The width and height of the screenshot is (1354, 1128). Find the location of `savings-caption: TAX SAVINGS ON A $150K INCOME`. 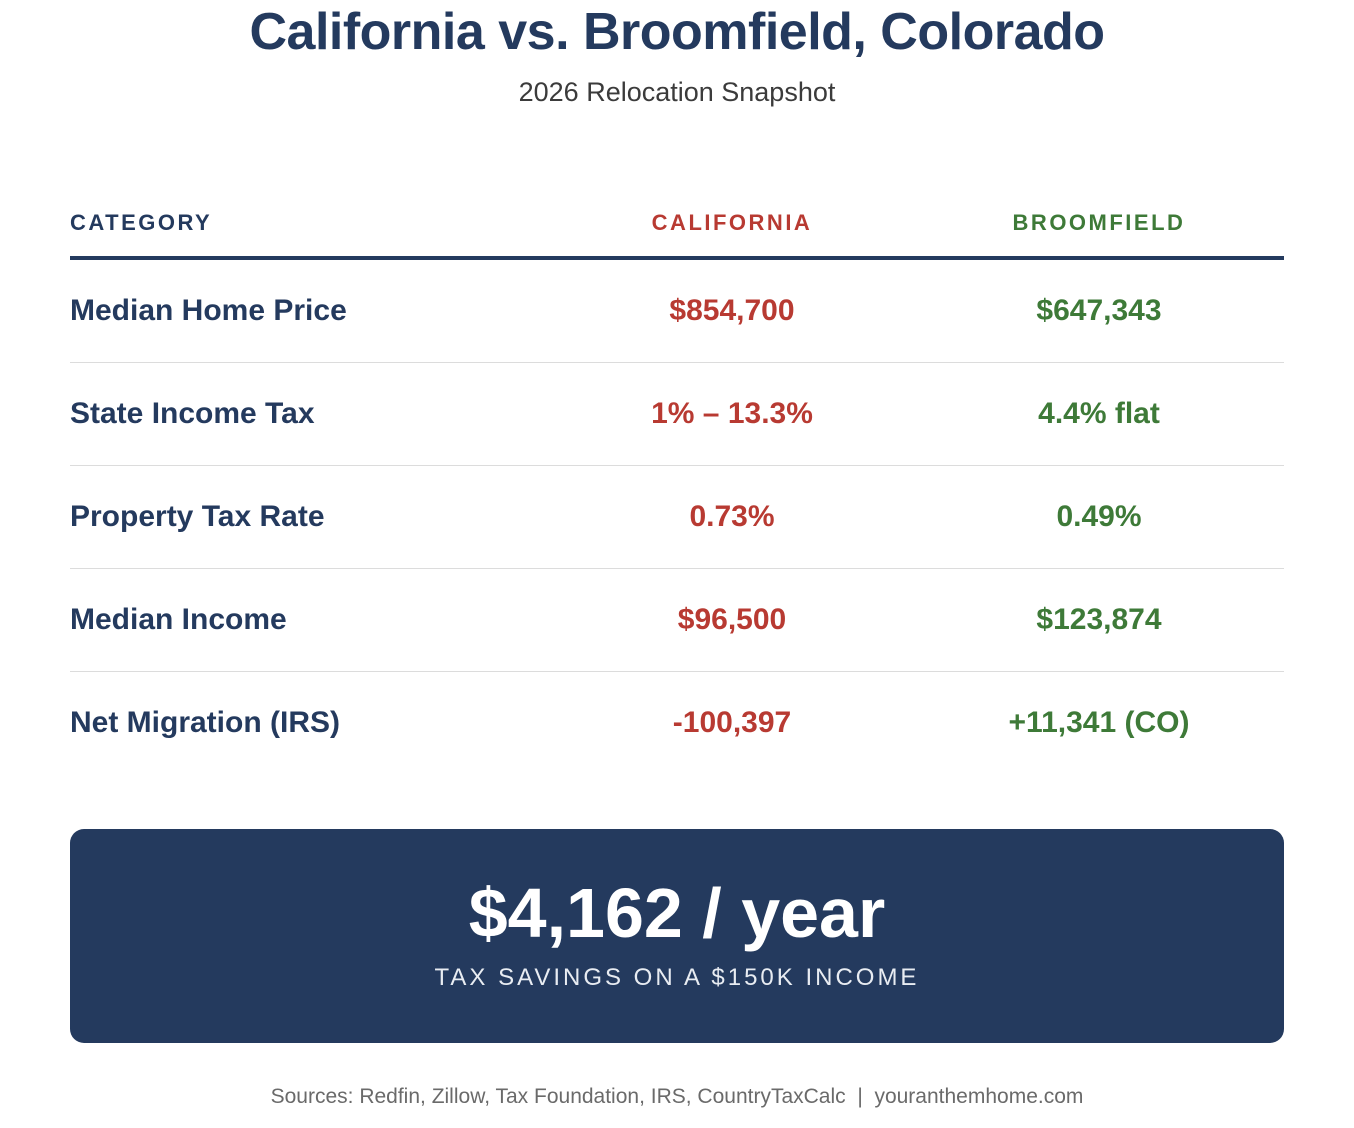

savings-caption: TAX SAVINGS ON A $150K INCOME is located at coordinates (677, 977).